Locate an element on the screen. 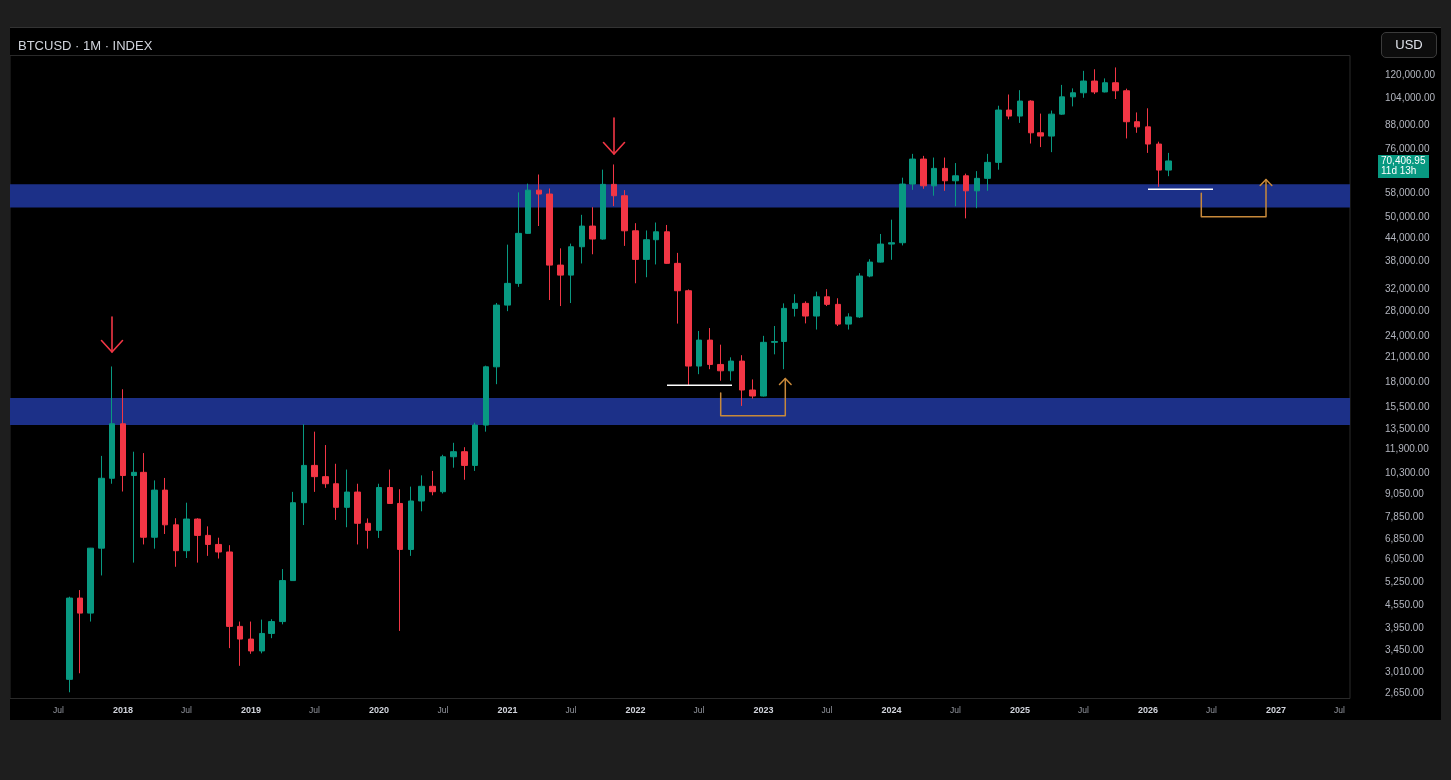  y-tick-label: 32,000.00 is located at coordinates (1407, 289).